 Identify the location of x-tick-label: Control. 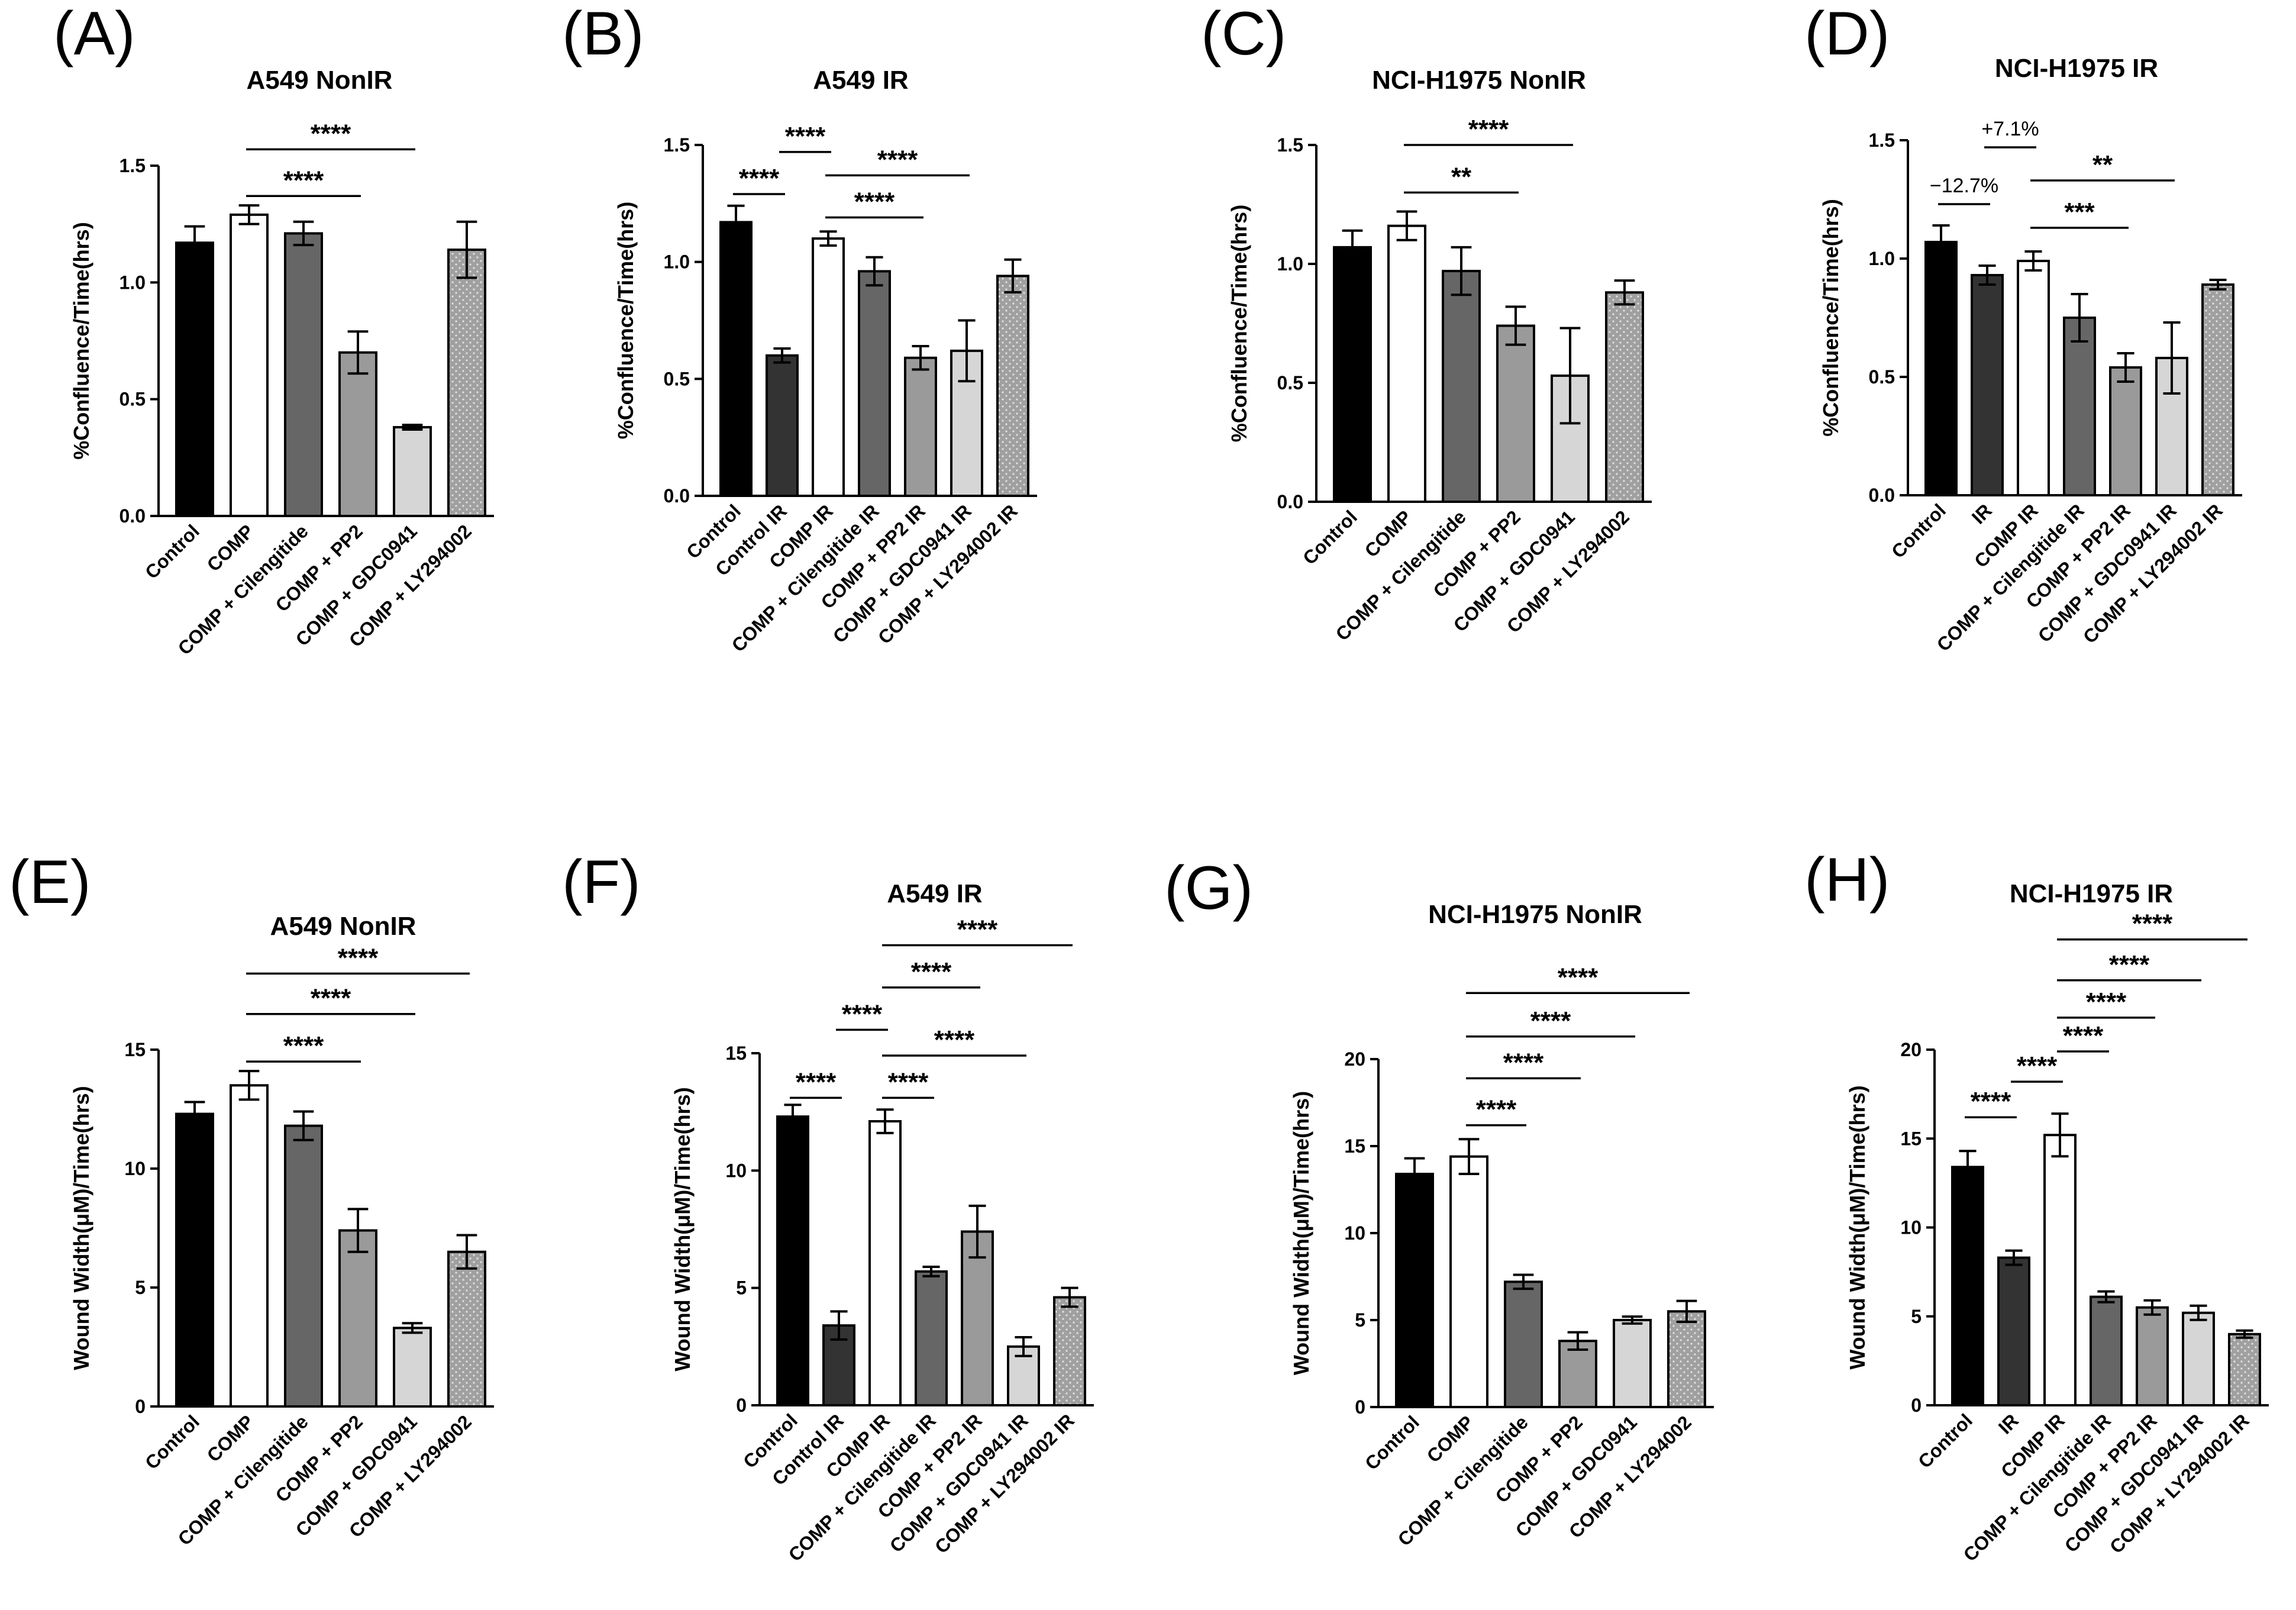
(1392, 1442).